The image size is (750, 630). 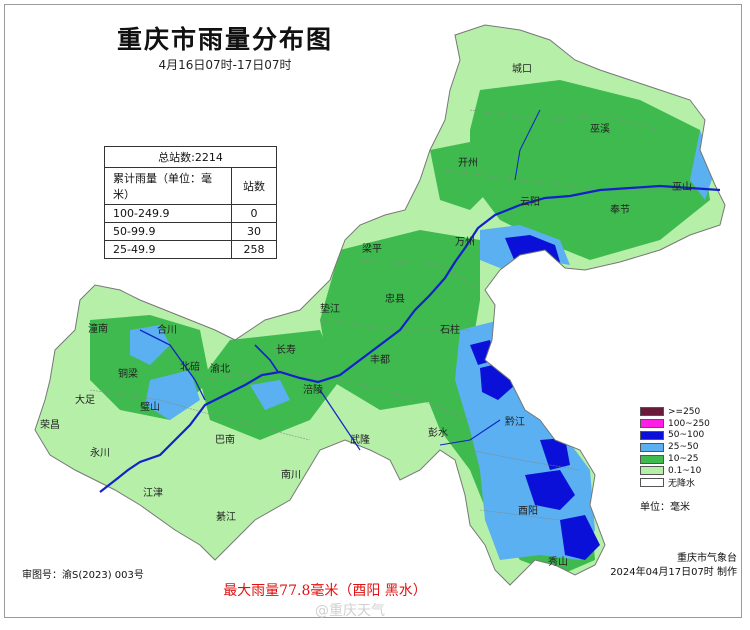 I want to click on place-label: 北碚, so click(x=190, y=366).